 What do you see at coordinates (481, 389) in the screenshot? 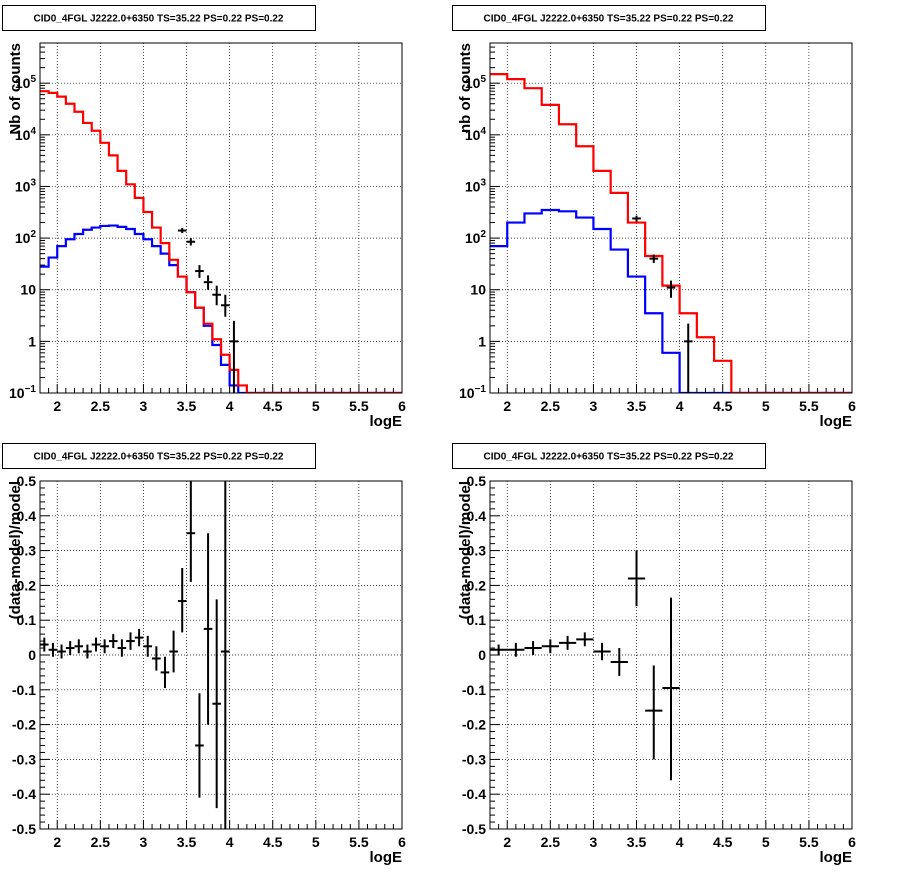
I see `tick-label-exponent: −1` at bounding box center [481, 389].